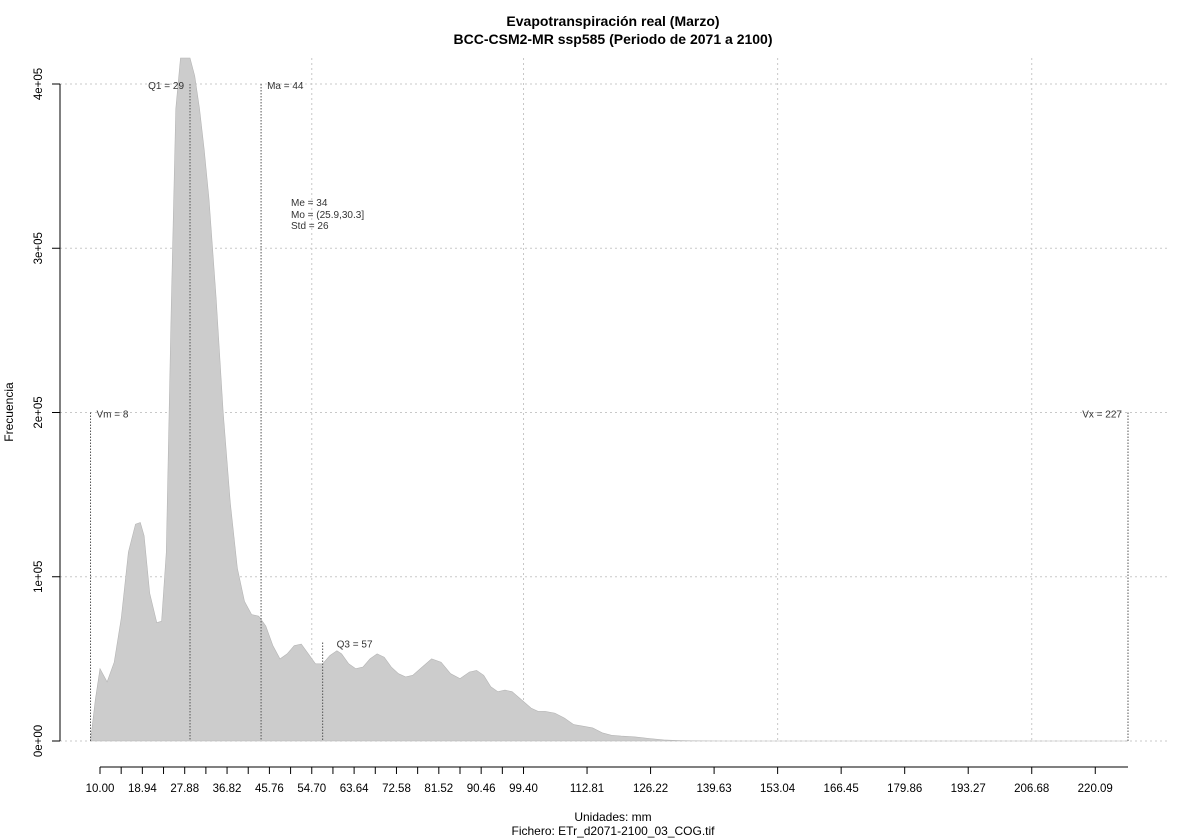  I want to click on x-tick-label: 193.27, so click(968, 789).